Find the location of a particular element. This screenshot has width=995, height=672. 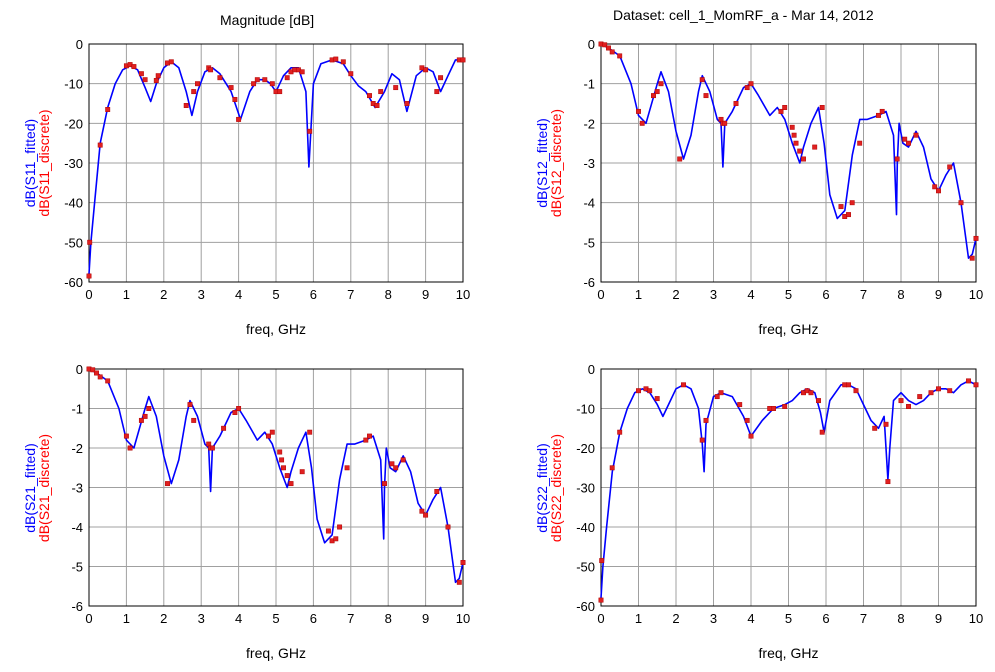

x-tick-label: 7 is located at coordinates (863, 294).